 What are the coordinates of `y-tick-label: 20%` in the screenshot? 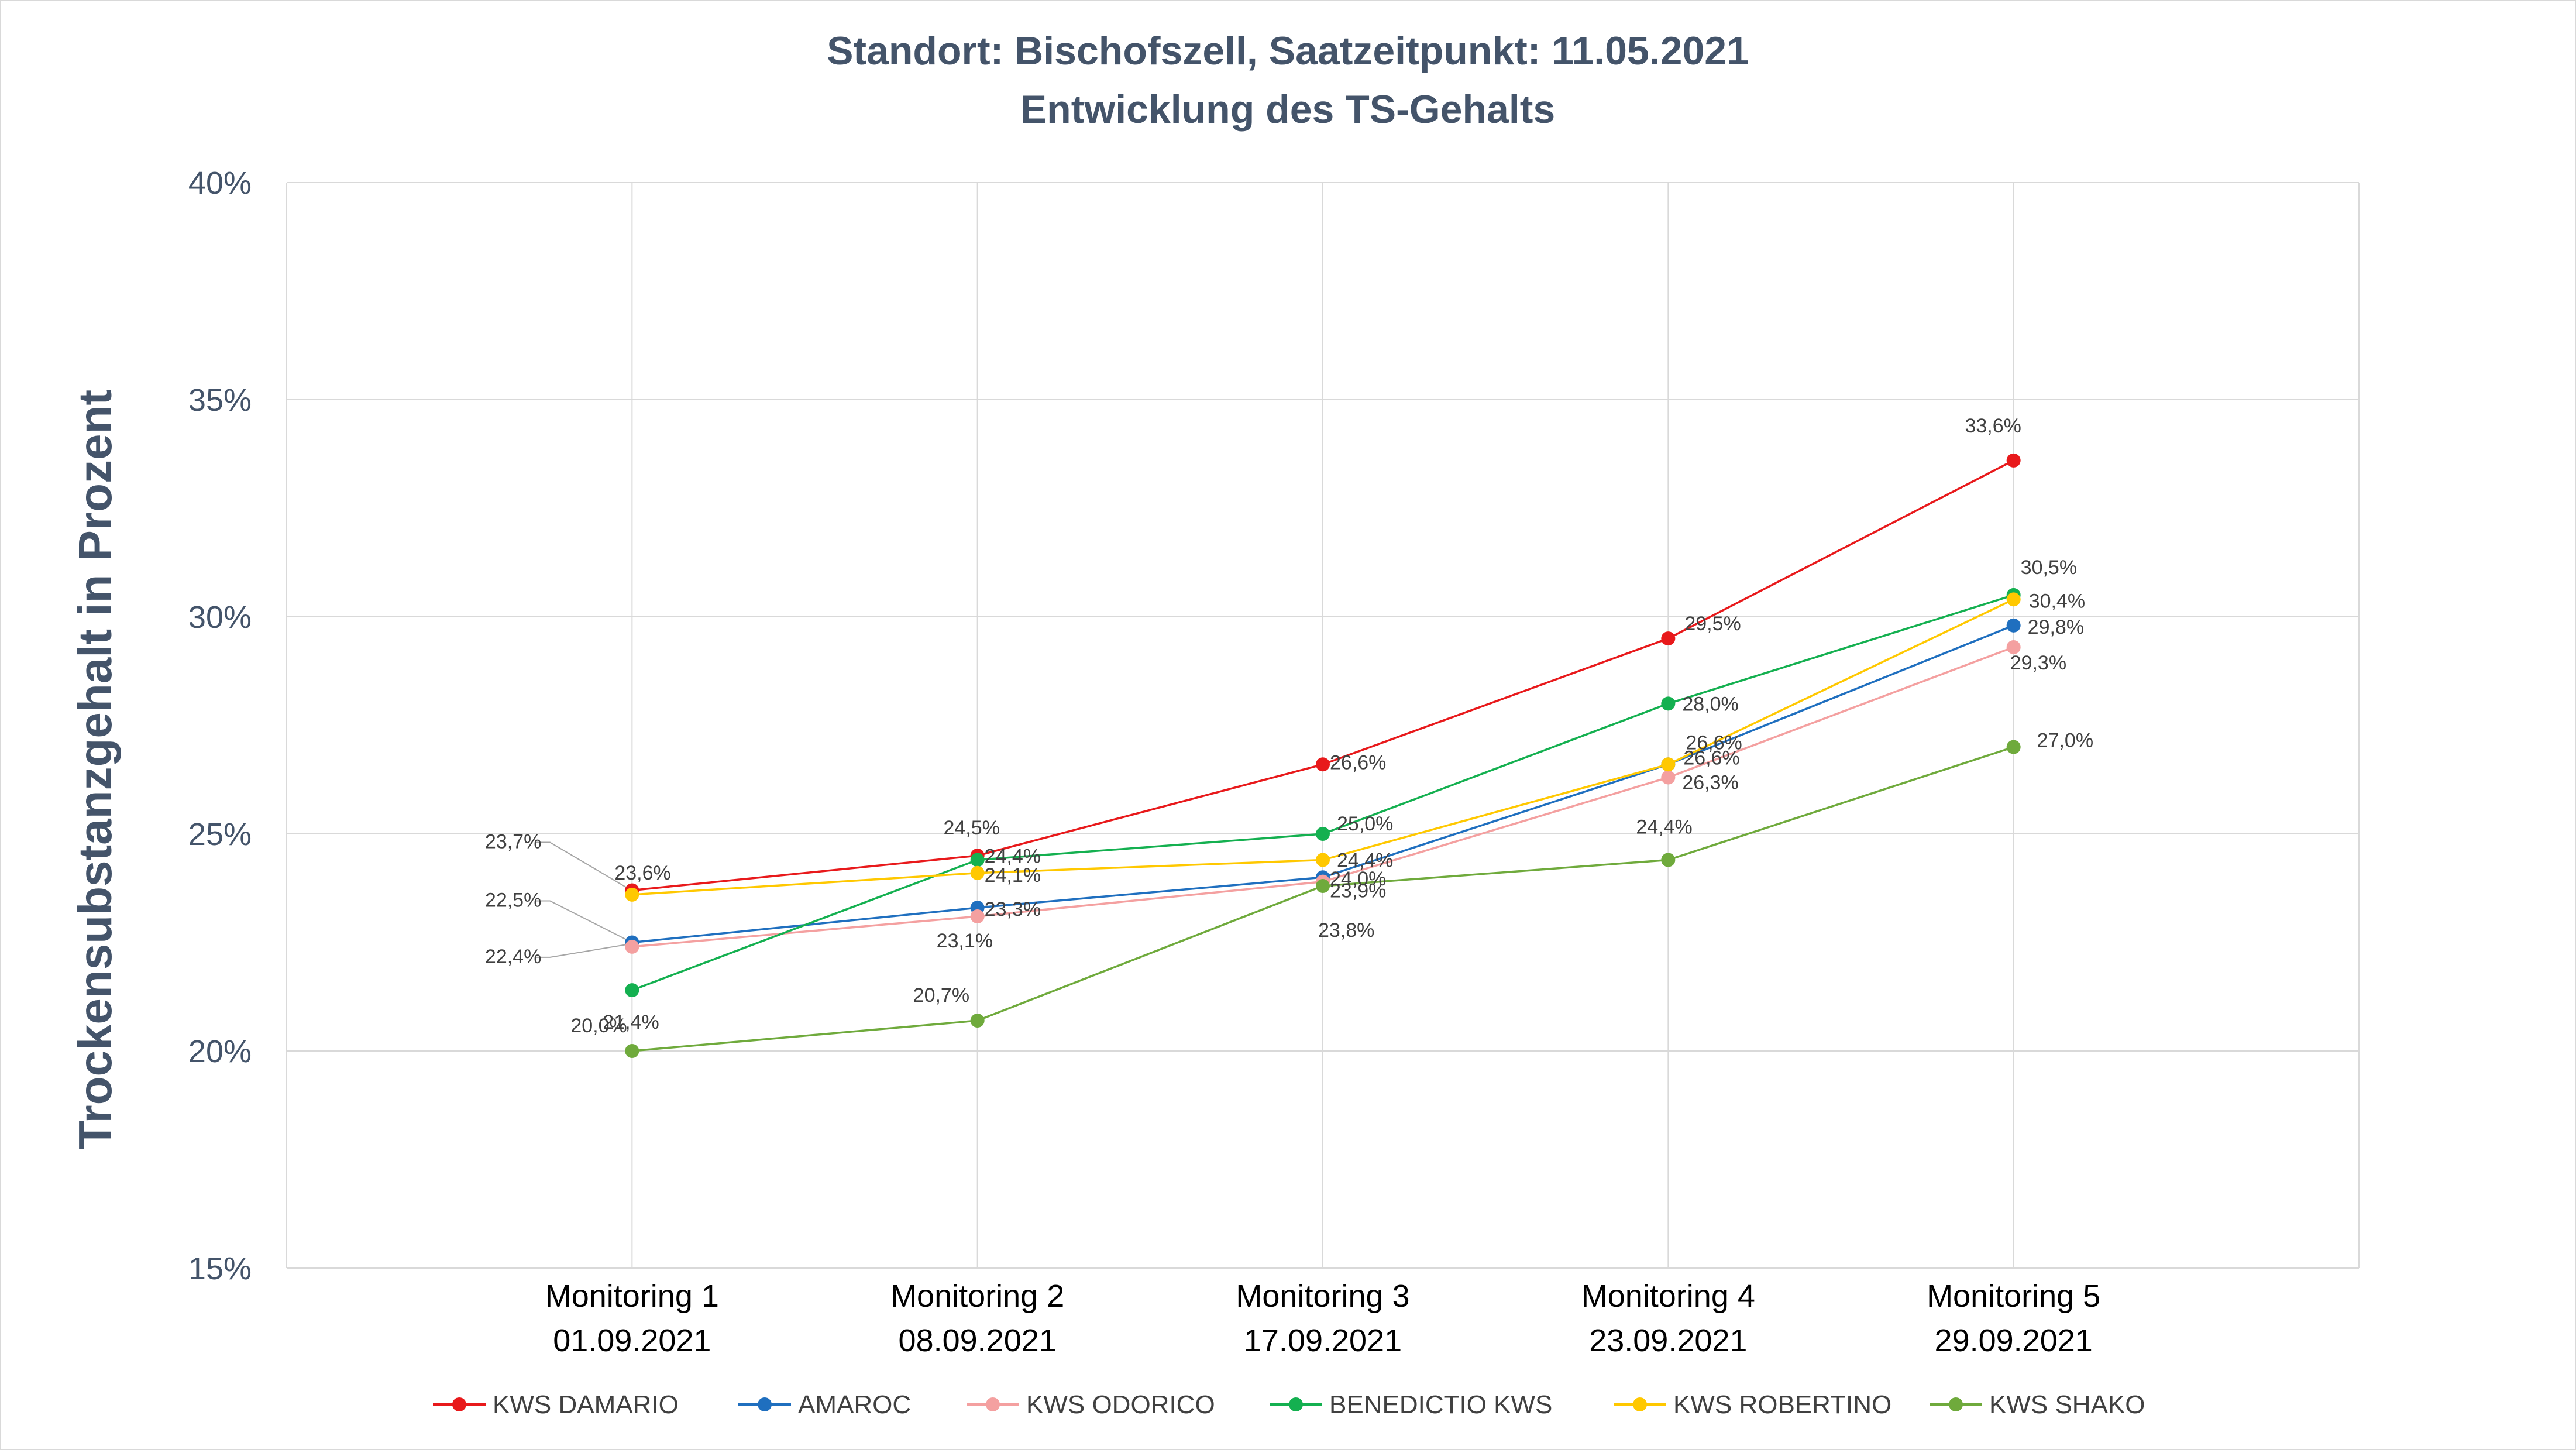 It's located at (220, 1052).